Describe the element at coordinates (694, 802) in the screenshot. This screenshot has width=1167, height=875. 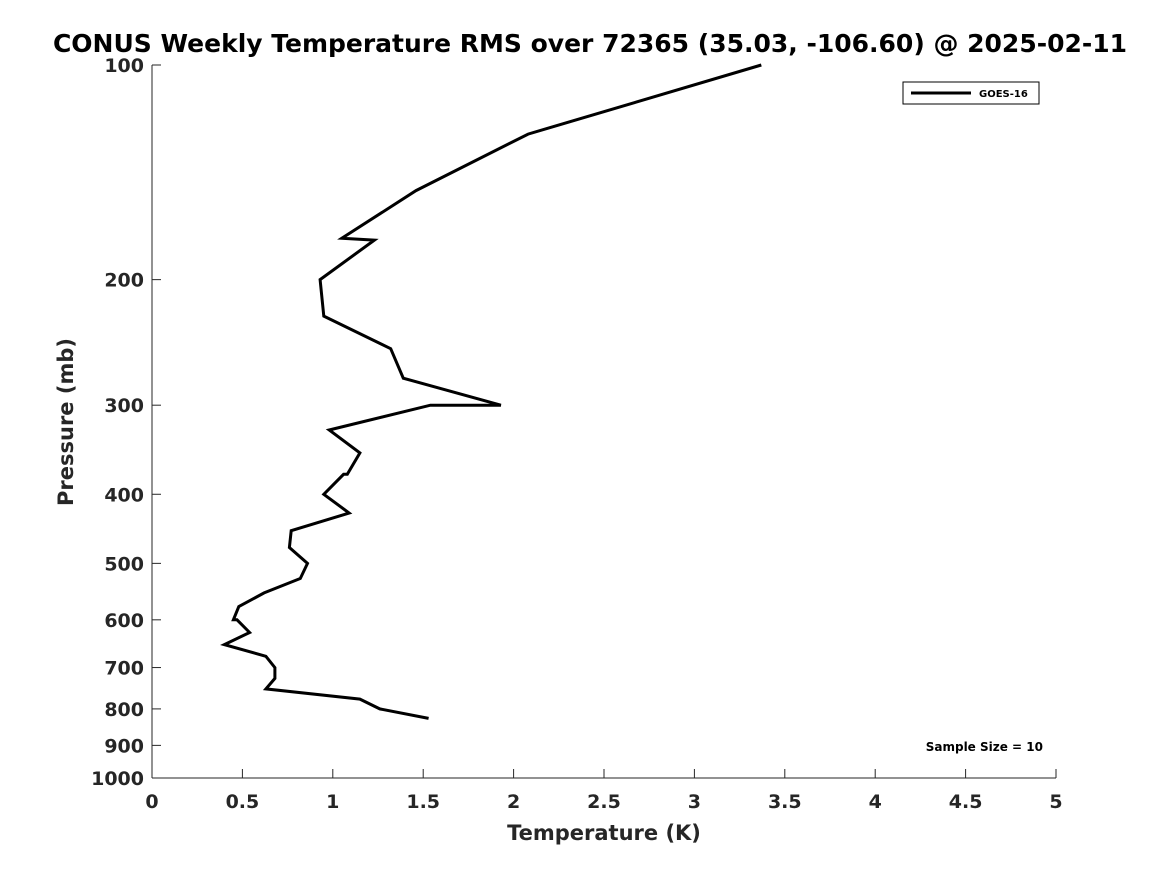
I see `x-tick-label: 3` at that location.